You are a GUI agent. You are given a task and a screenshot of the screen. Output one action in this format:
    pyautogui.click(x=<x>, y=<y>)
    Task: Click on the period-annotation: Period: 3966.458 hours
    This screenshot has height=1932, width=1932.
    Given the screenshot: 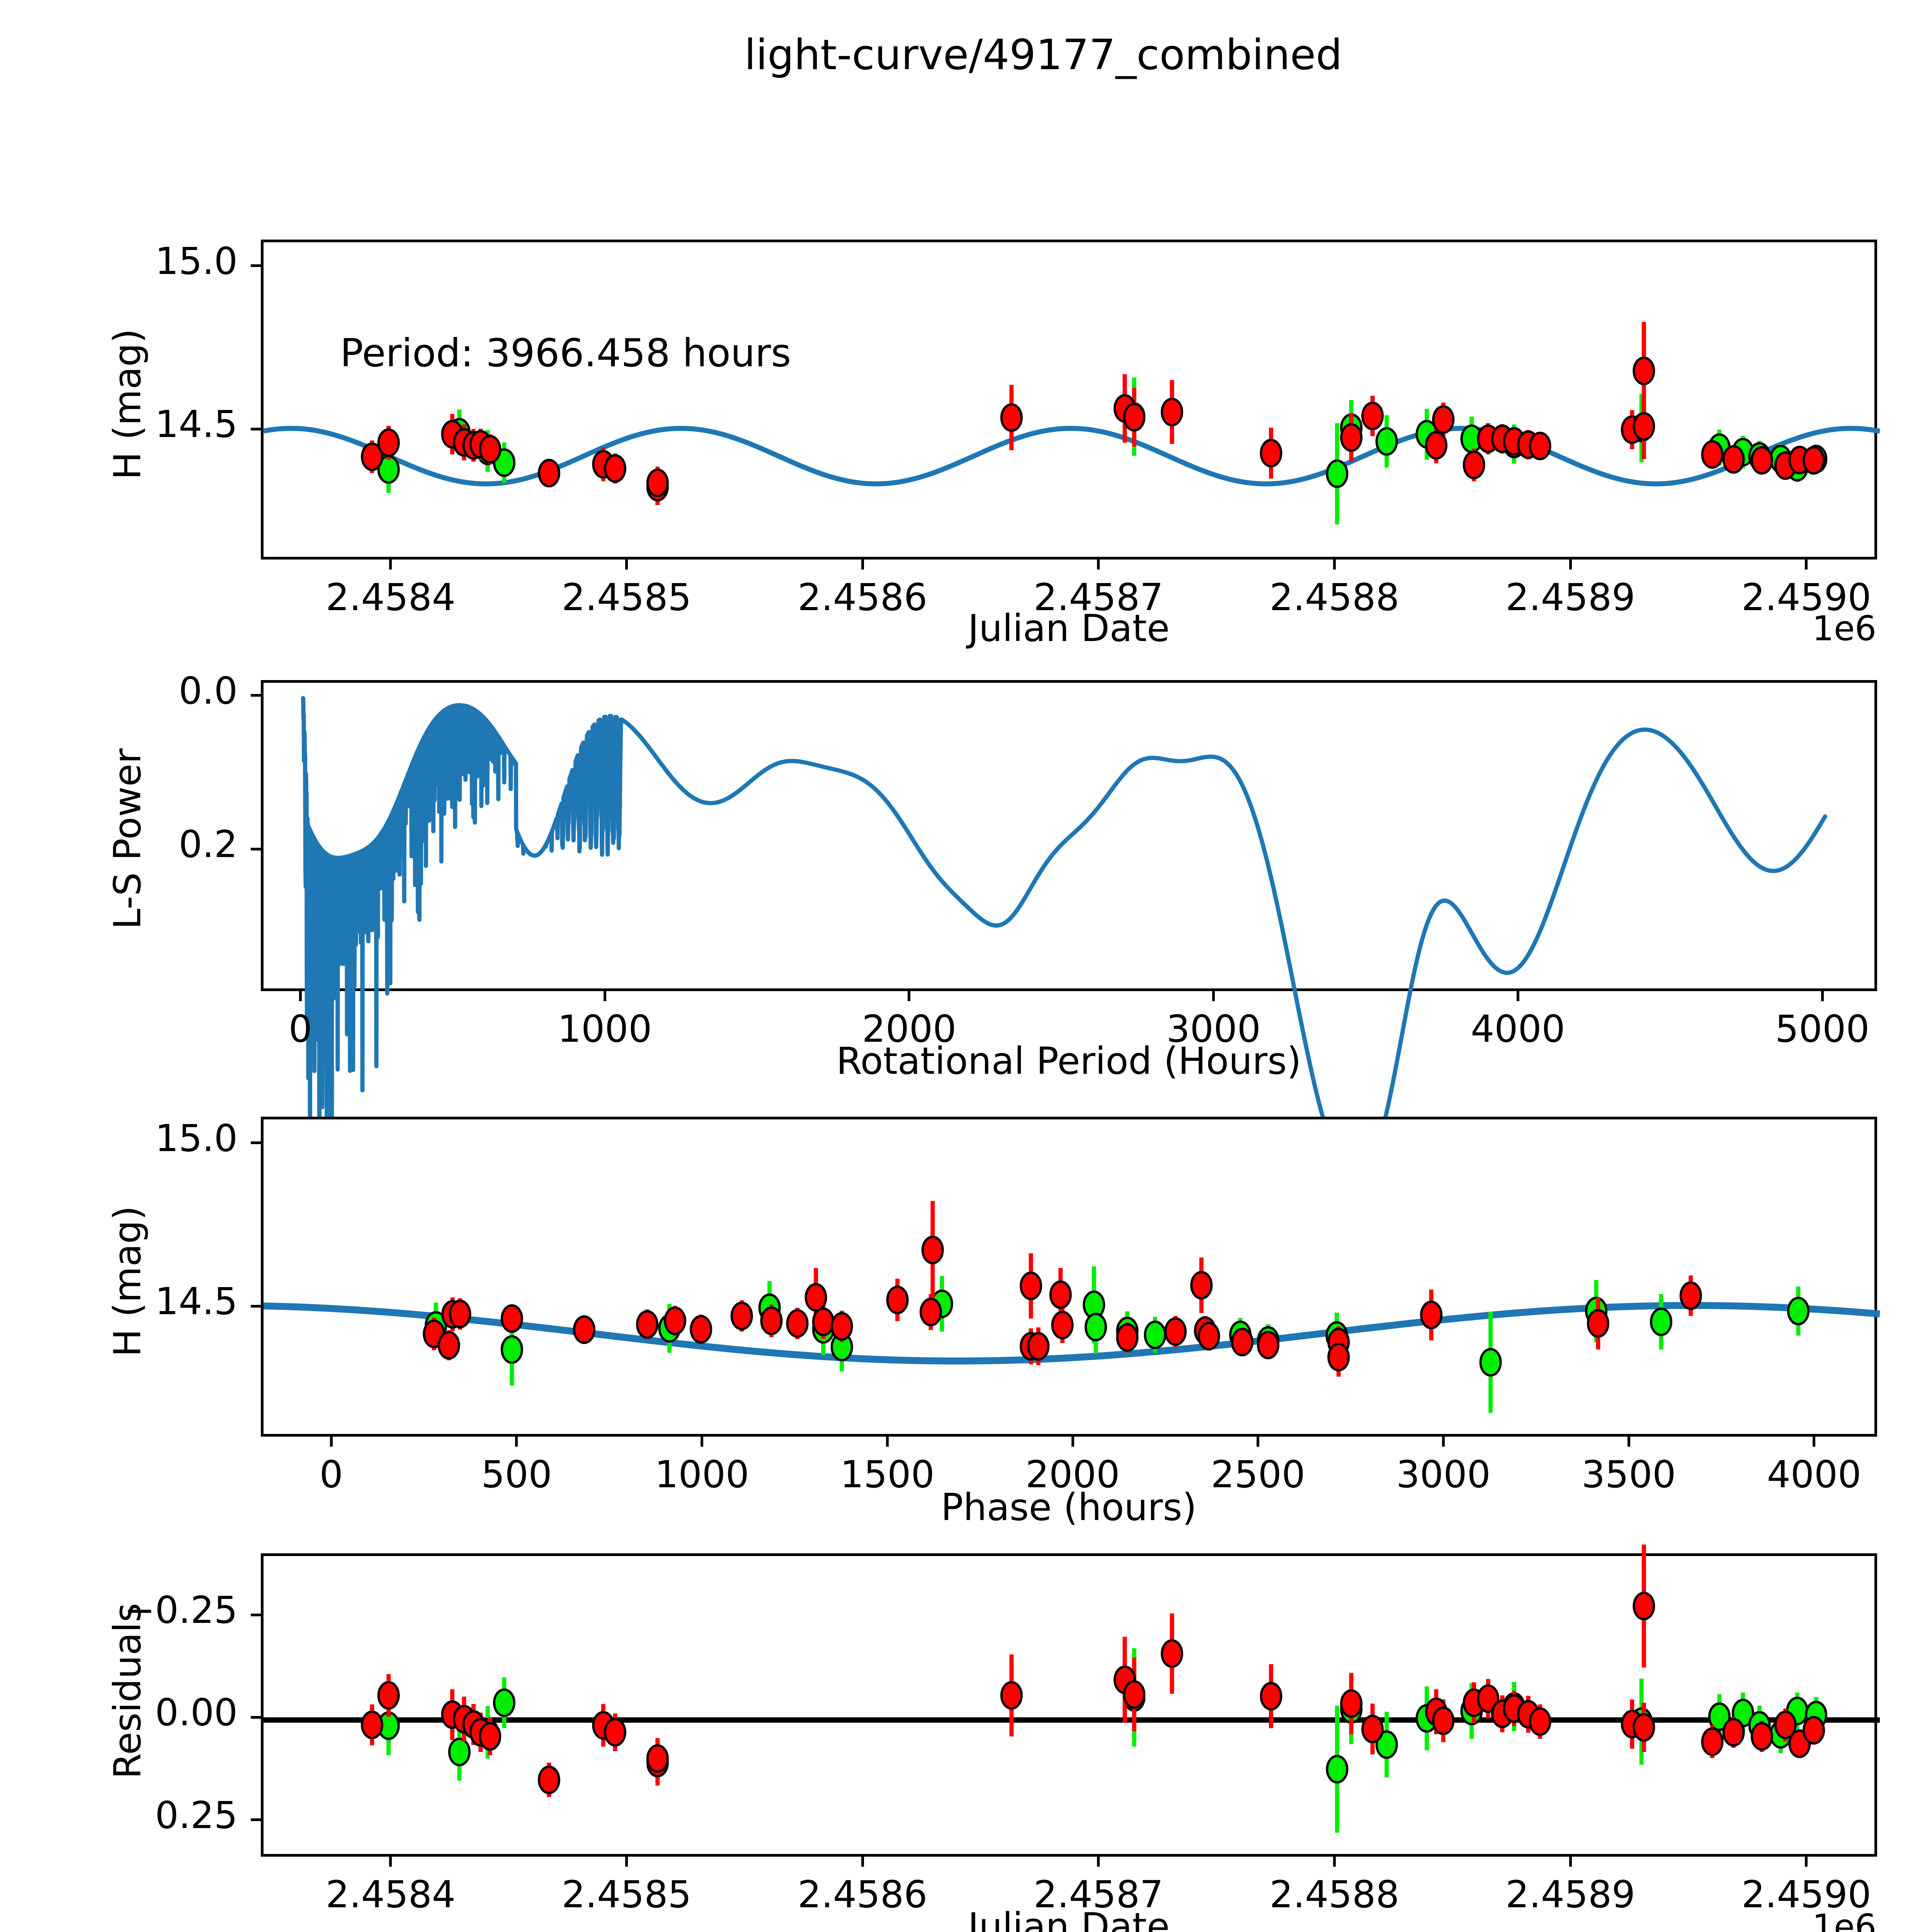 What is the action you would take?
    pyautogui.click(x=565, y=353)
    